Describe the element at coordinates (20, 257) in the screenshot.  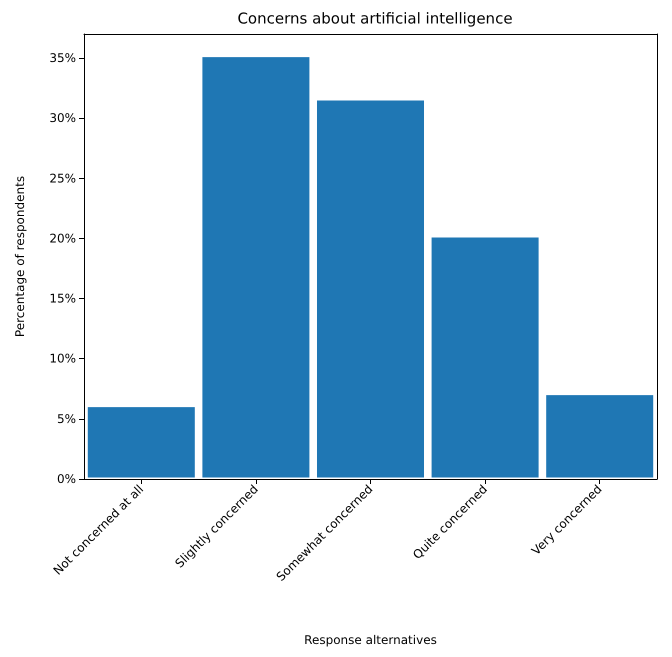
I see `y-axis-title: Percentage of respondents` at that location.